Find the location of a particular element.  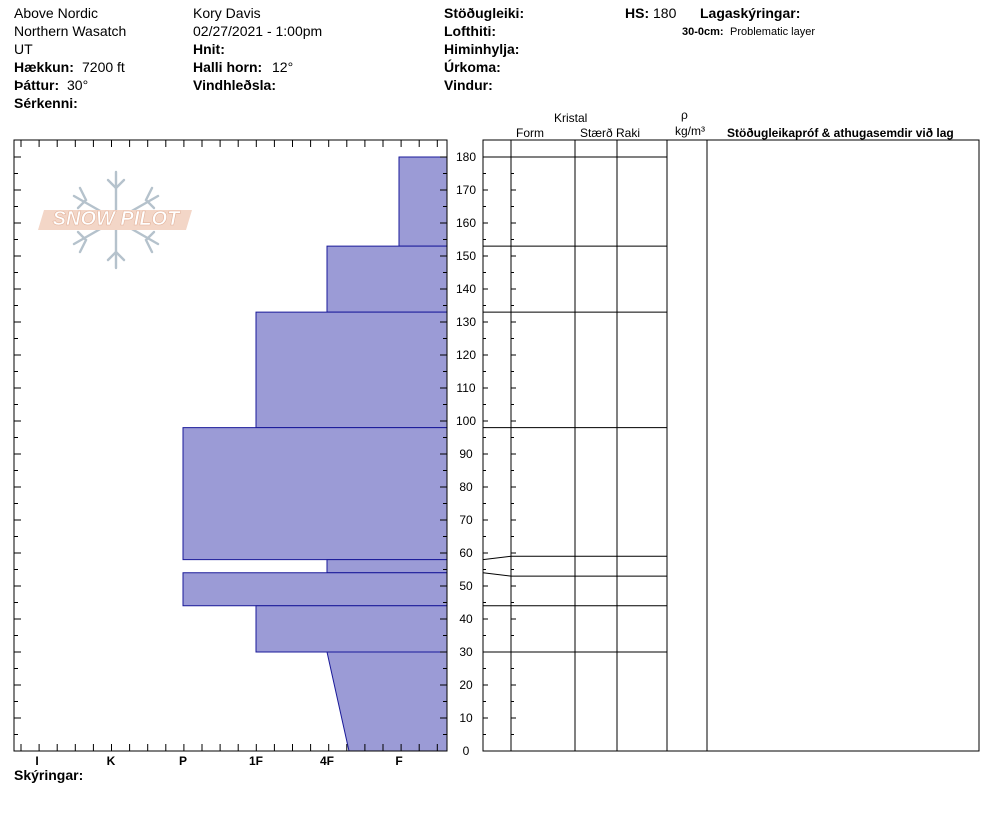

size-header: Stærð is located at coordinates (596, 133).